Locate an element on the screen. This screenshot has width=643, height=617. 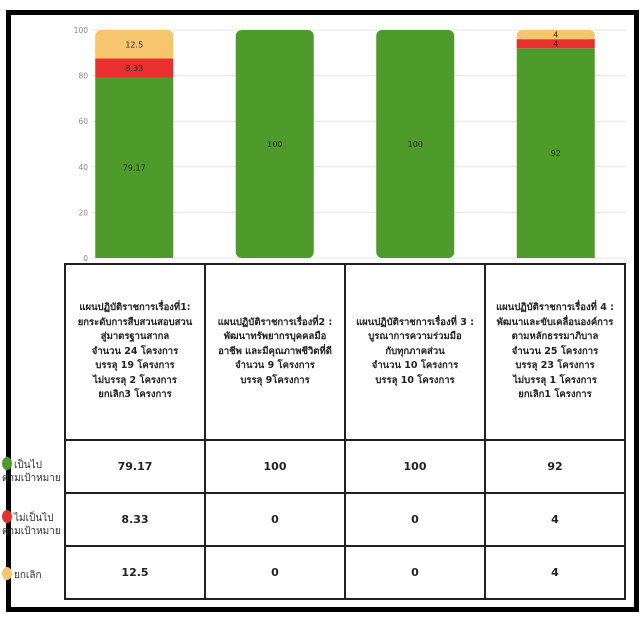
table-row-off-target: 8.33 0 0 4 is located at coordinates (345, 519).